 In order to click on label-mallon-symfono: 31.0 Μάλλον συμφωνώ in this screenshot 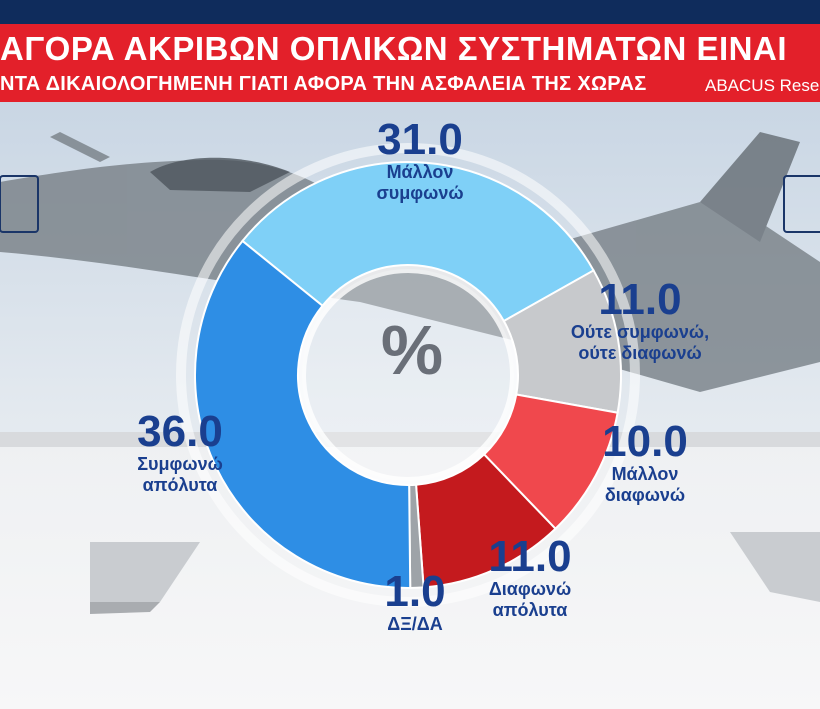, I will do `click(420, 161)`.